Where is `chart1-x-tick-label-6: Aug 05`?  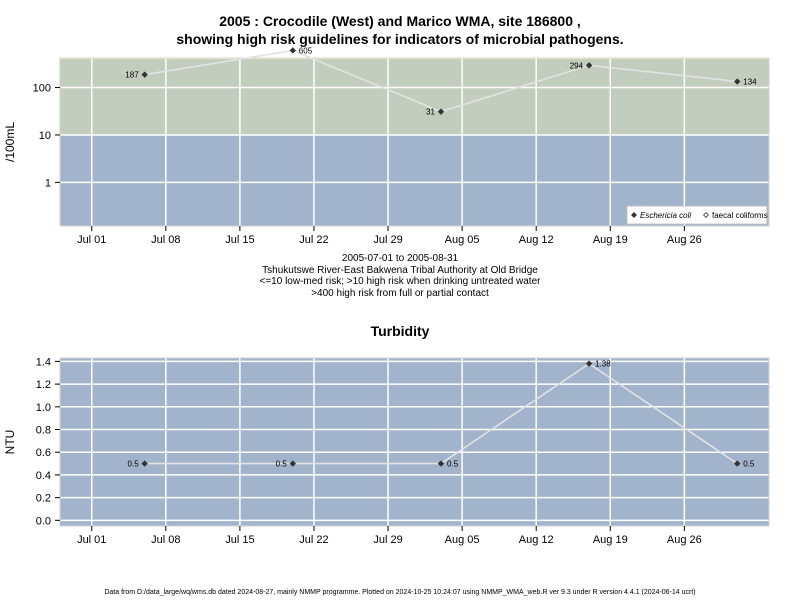 chart1-x-tick-label-6: Aug 05 is located at coordinates (462, 240).